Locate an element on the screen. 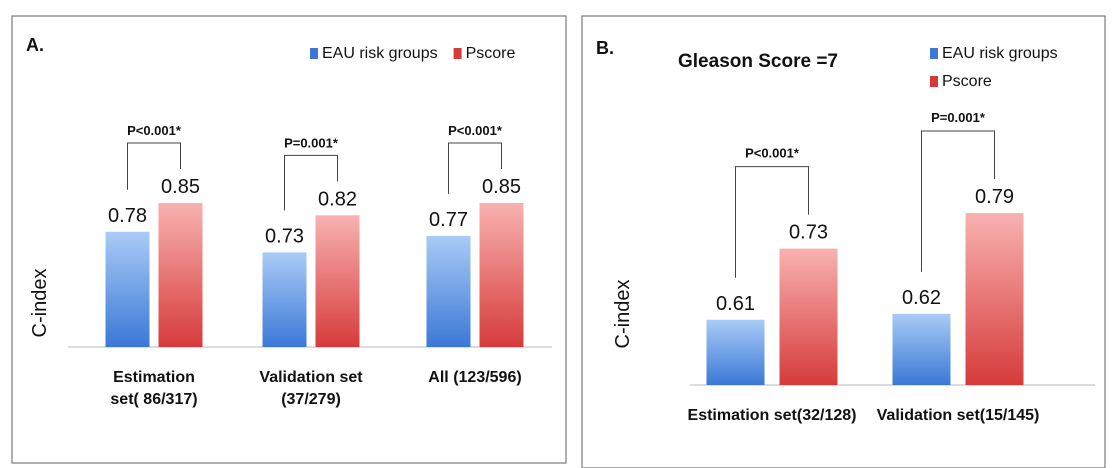 This screenshot has height=468, width=1114. panel-a-value-label-pscore-1: 0.82 is located at coordinates (337, 199).